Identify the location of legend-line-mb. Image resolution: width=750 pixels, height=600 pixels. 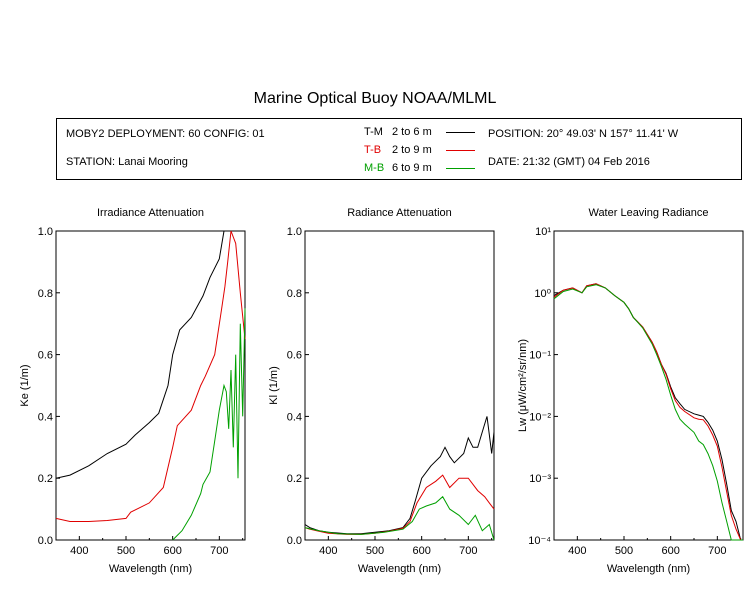
(460, 168).